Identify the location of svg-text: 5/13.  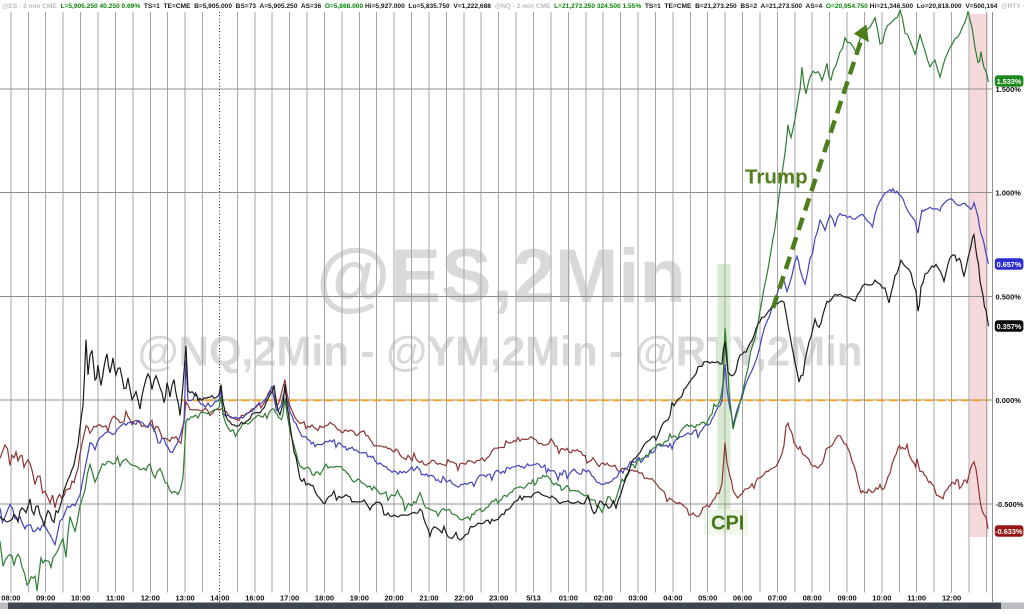
(533, 598).